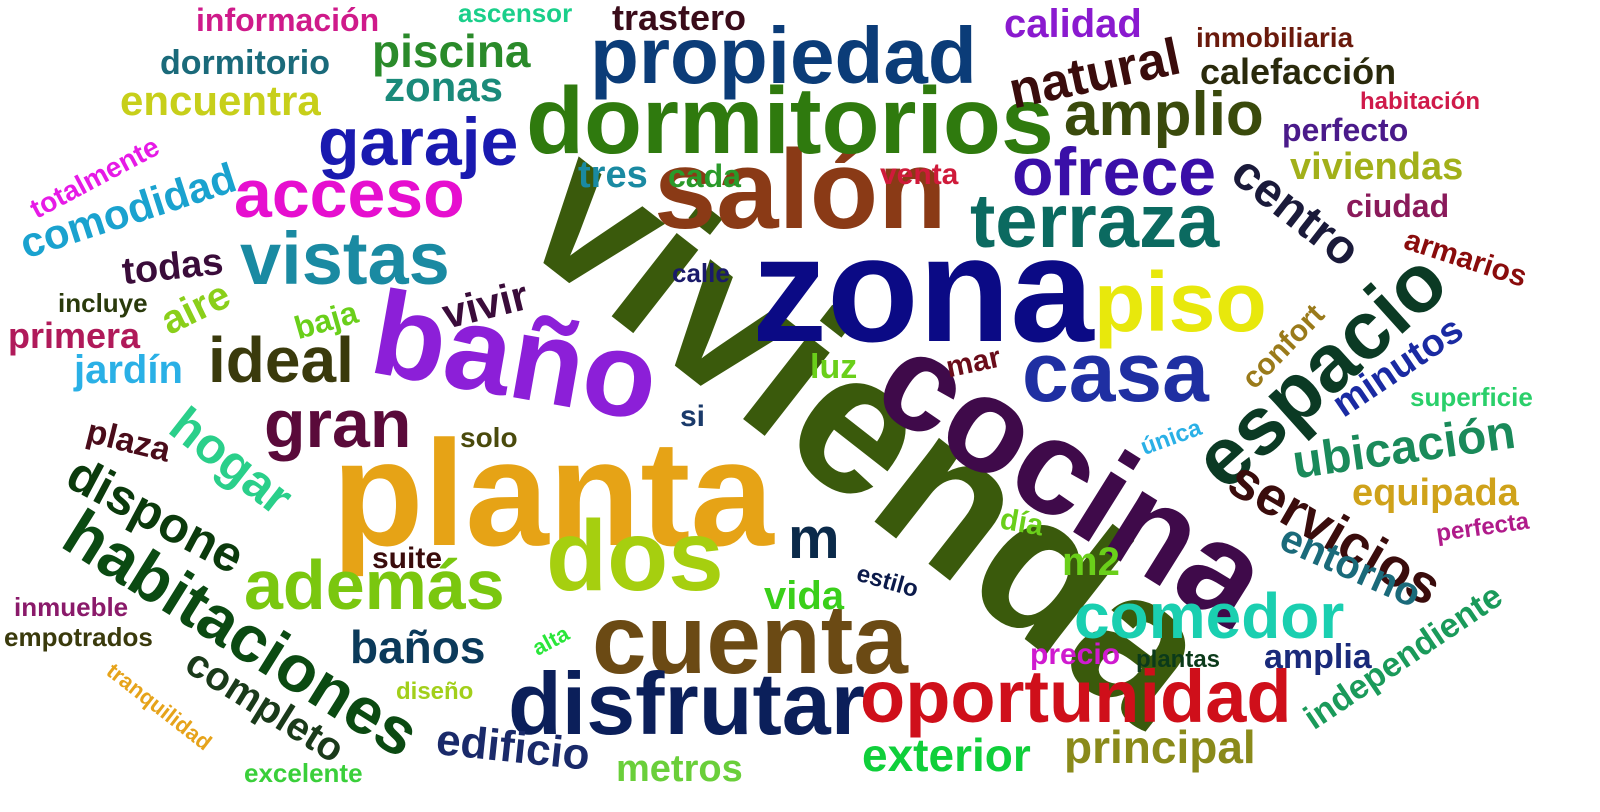  I want to click on word-empotrados: empotrados, so click(78, 637).